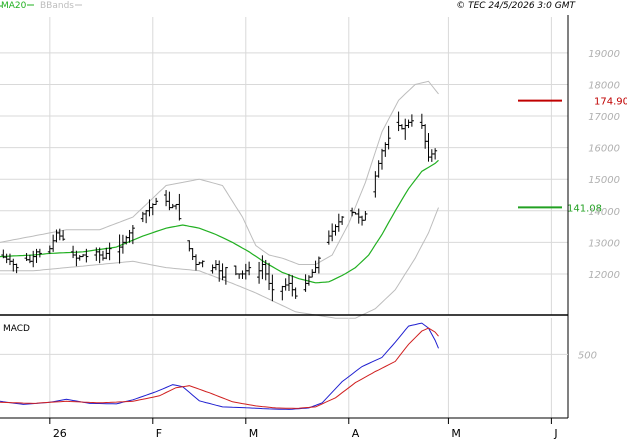 Image resolution: width=627 pixels, height=444 pixels. I want to click on signal-line, so click(219, 368).